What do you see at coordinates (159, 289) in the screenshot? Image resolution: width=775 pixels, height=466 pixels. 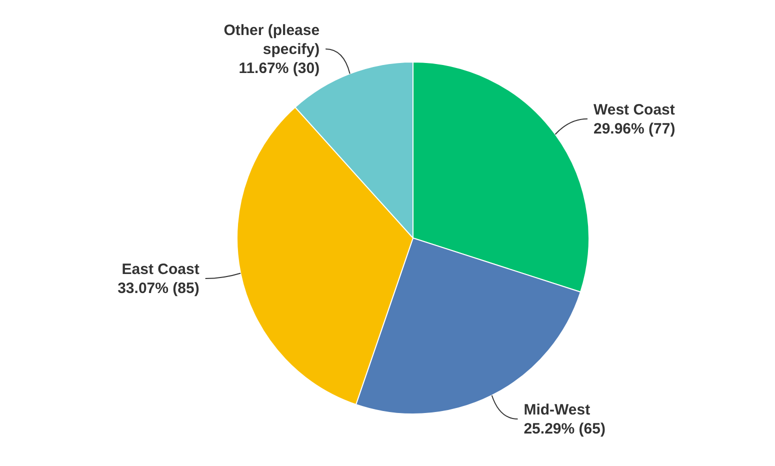 I see `data-label: 33.07% (85)` at bounding box center [159, 289].